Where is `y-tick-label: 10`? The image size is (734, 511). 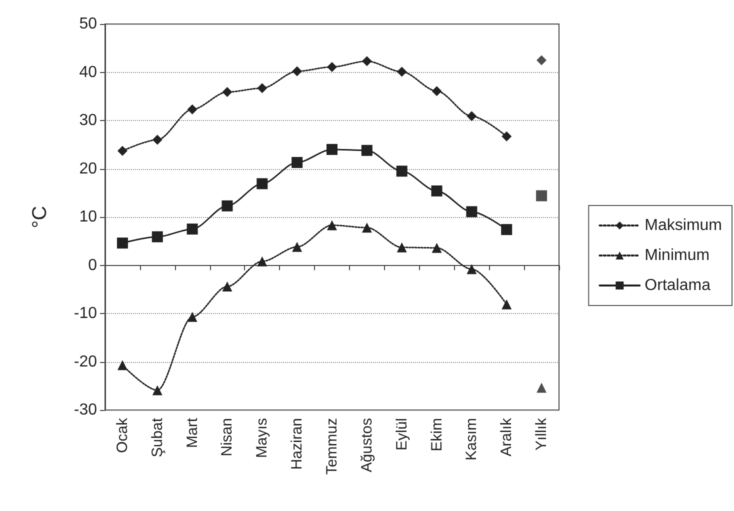 y-tick-label: 10 is located at coordinates (88, 217).